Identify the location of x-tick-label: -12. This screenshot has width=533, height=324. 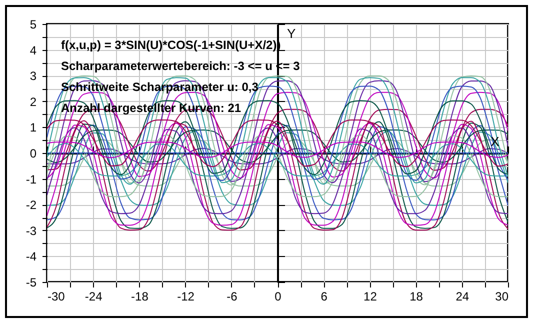
(186, 297).